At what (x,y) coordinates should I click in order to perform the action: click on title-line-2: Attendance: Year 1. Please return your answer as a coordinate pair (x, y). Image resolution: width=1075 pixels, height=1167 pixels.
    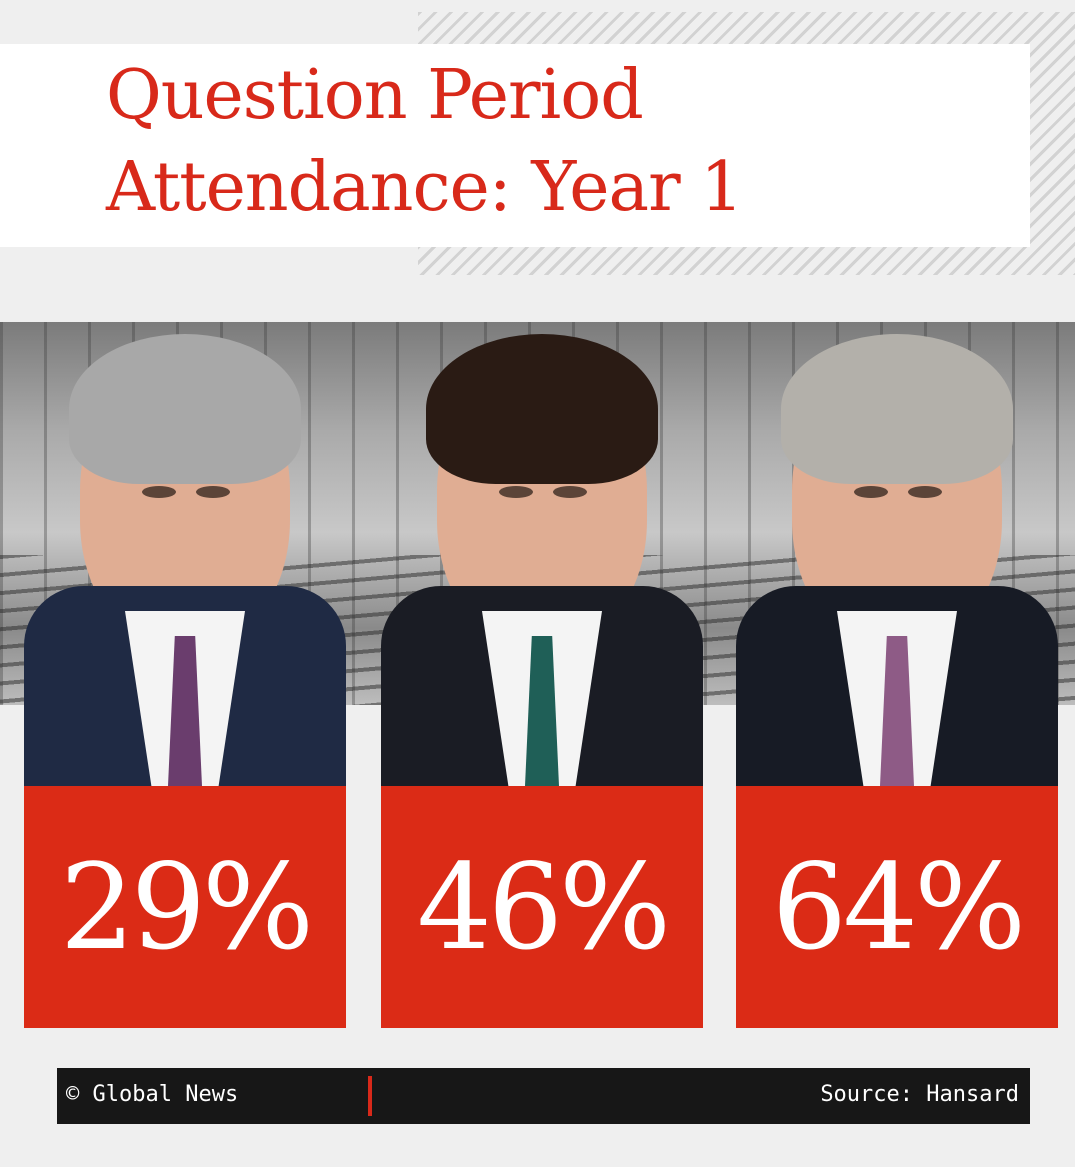
    Looking at the image, I should click on (424, 187).